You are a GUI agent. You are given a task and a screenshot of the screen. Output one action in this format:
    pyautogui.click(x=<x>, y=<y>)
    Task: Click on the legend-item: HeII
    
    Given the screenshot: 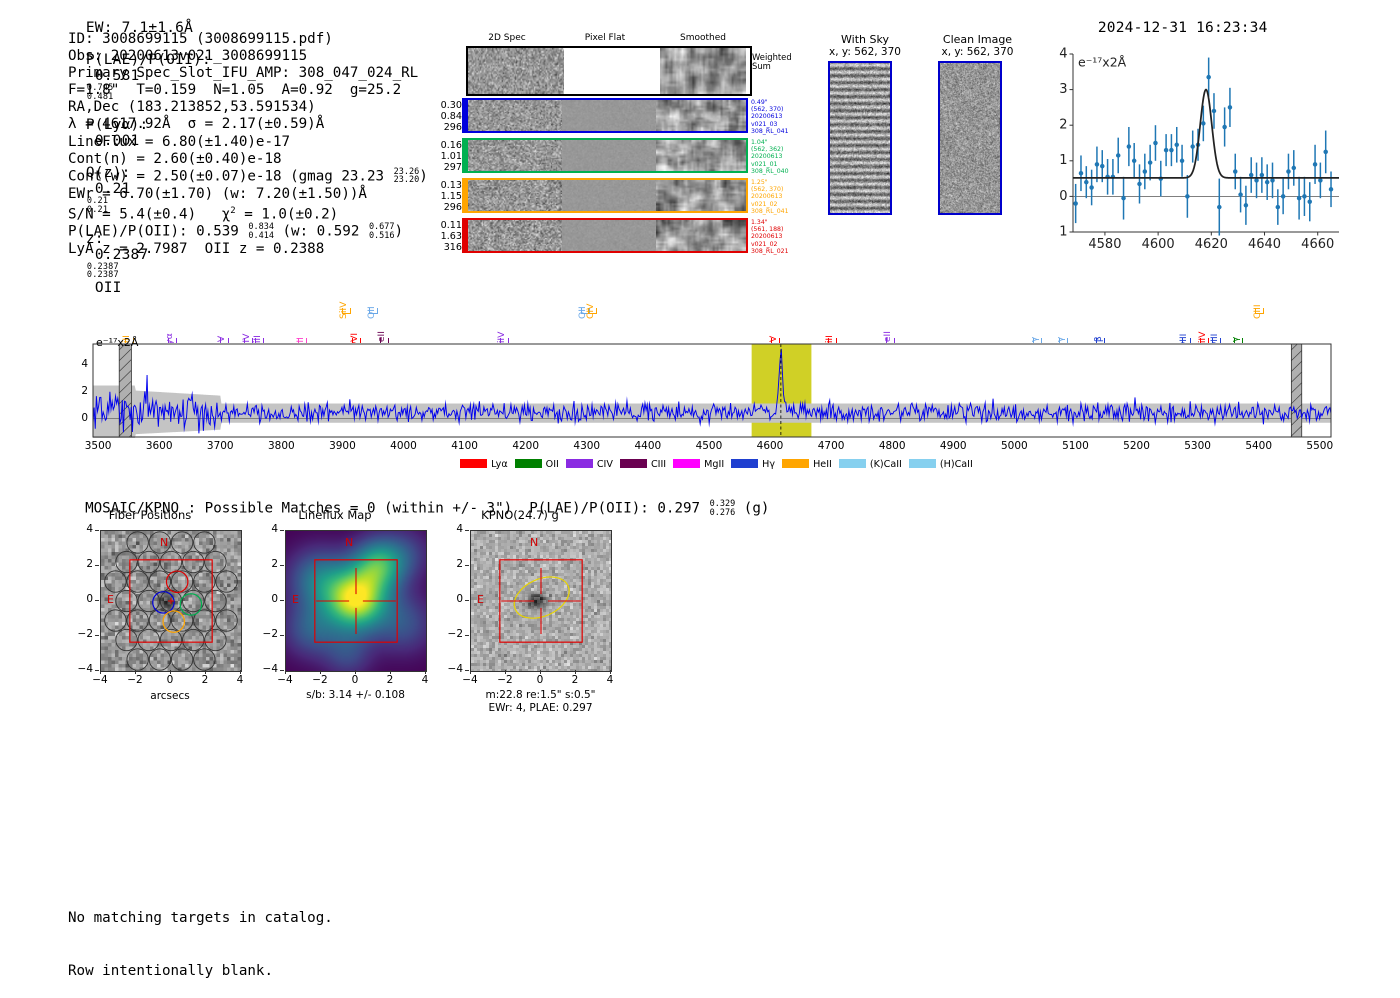 What is the action you would take?
    pyautogui.click(x=807, y=464)
    